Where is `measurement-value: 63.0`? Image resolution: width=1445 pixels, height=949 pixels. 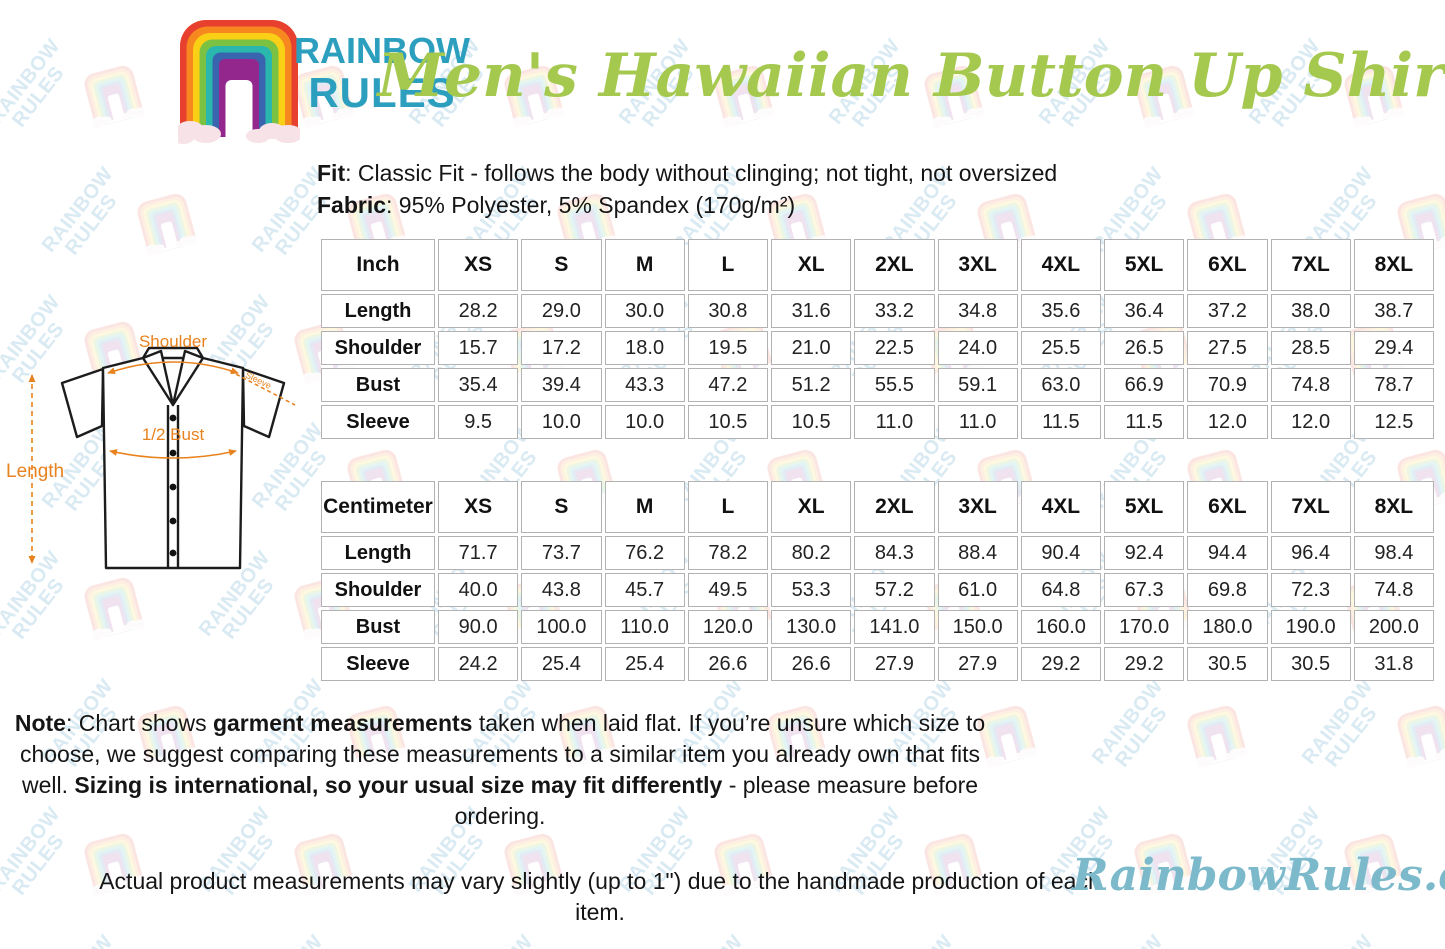 measurement-value: 63.0 is located at coordinates (1060, 385).